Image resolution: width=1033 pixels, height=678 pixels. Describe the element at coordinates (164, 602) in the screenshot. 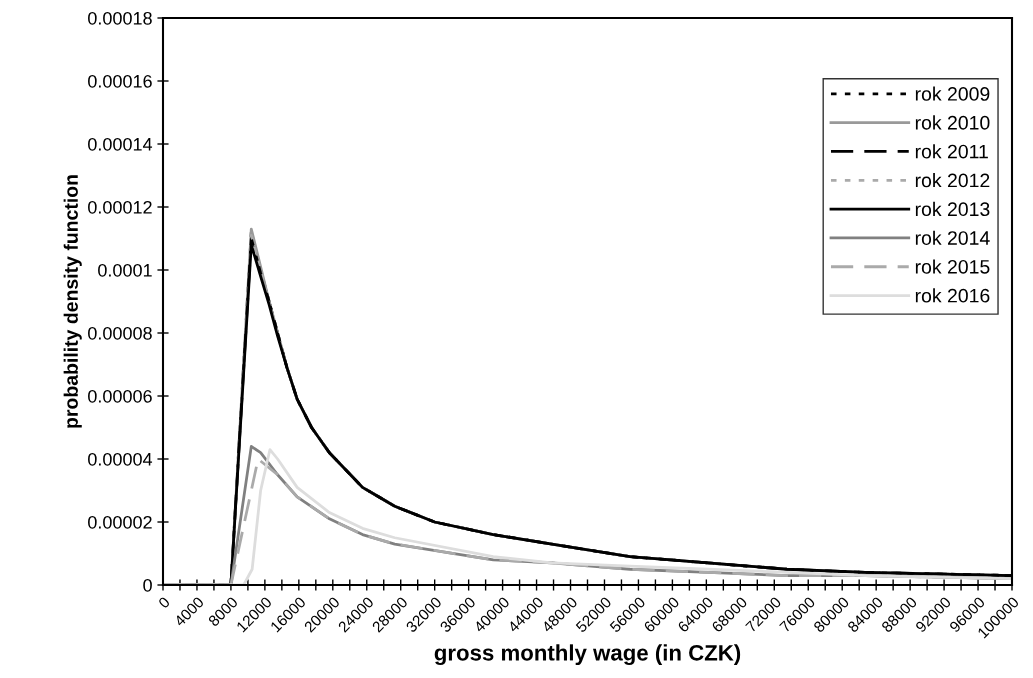

I see `x-tick-label: 0` at that location.